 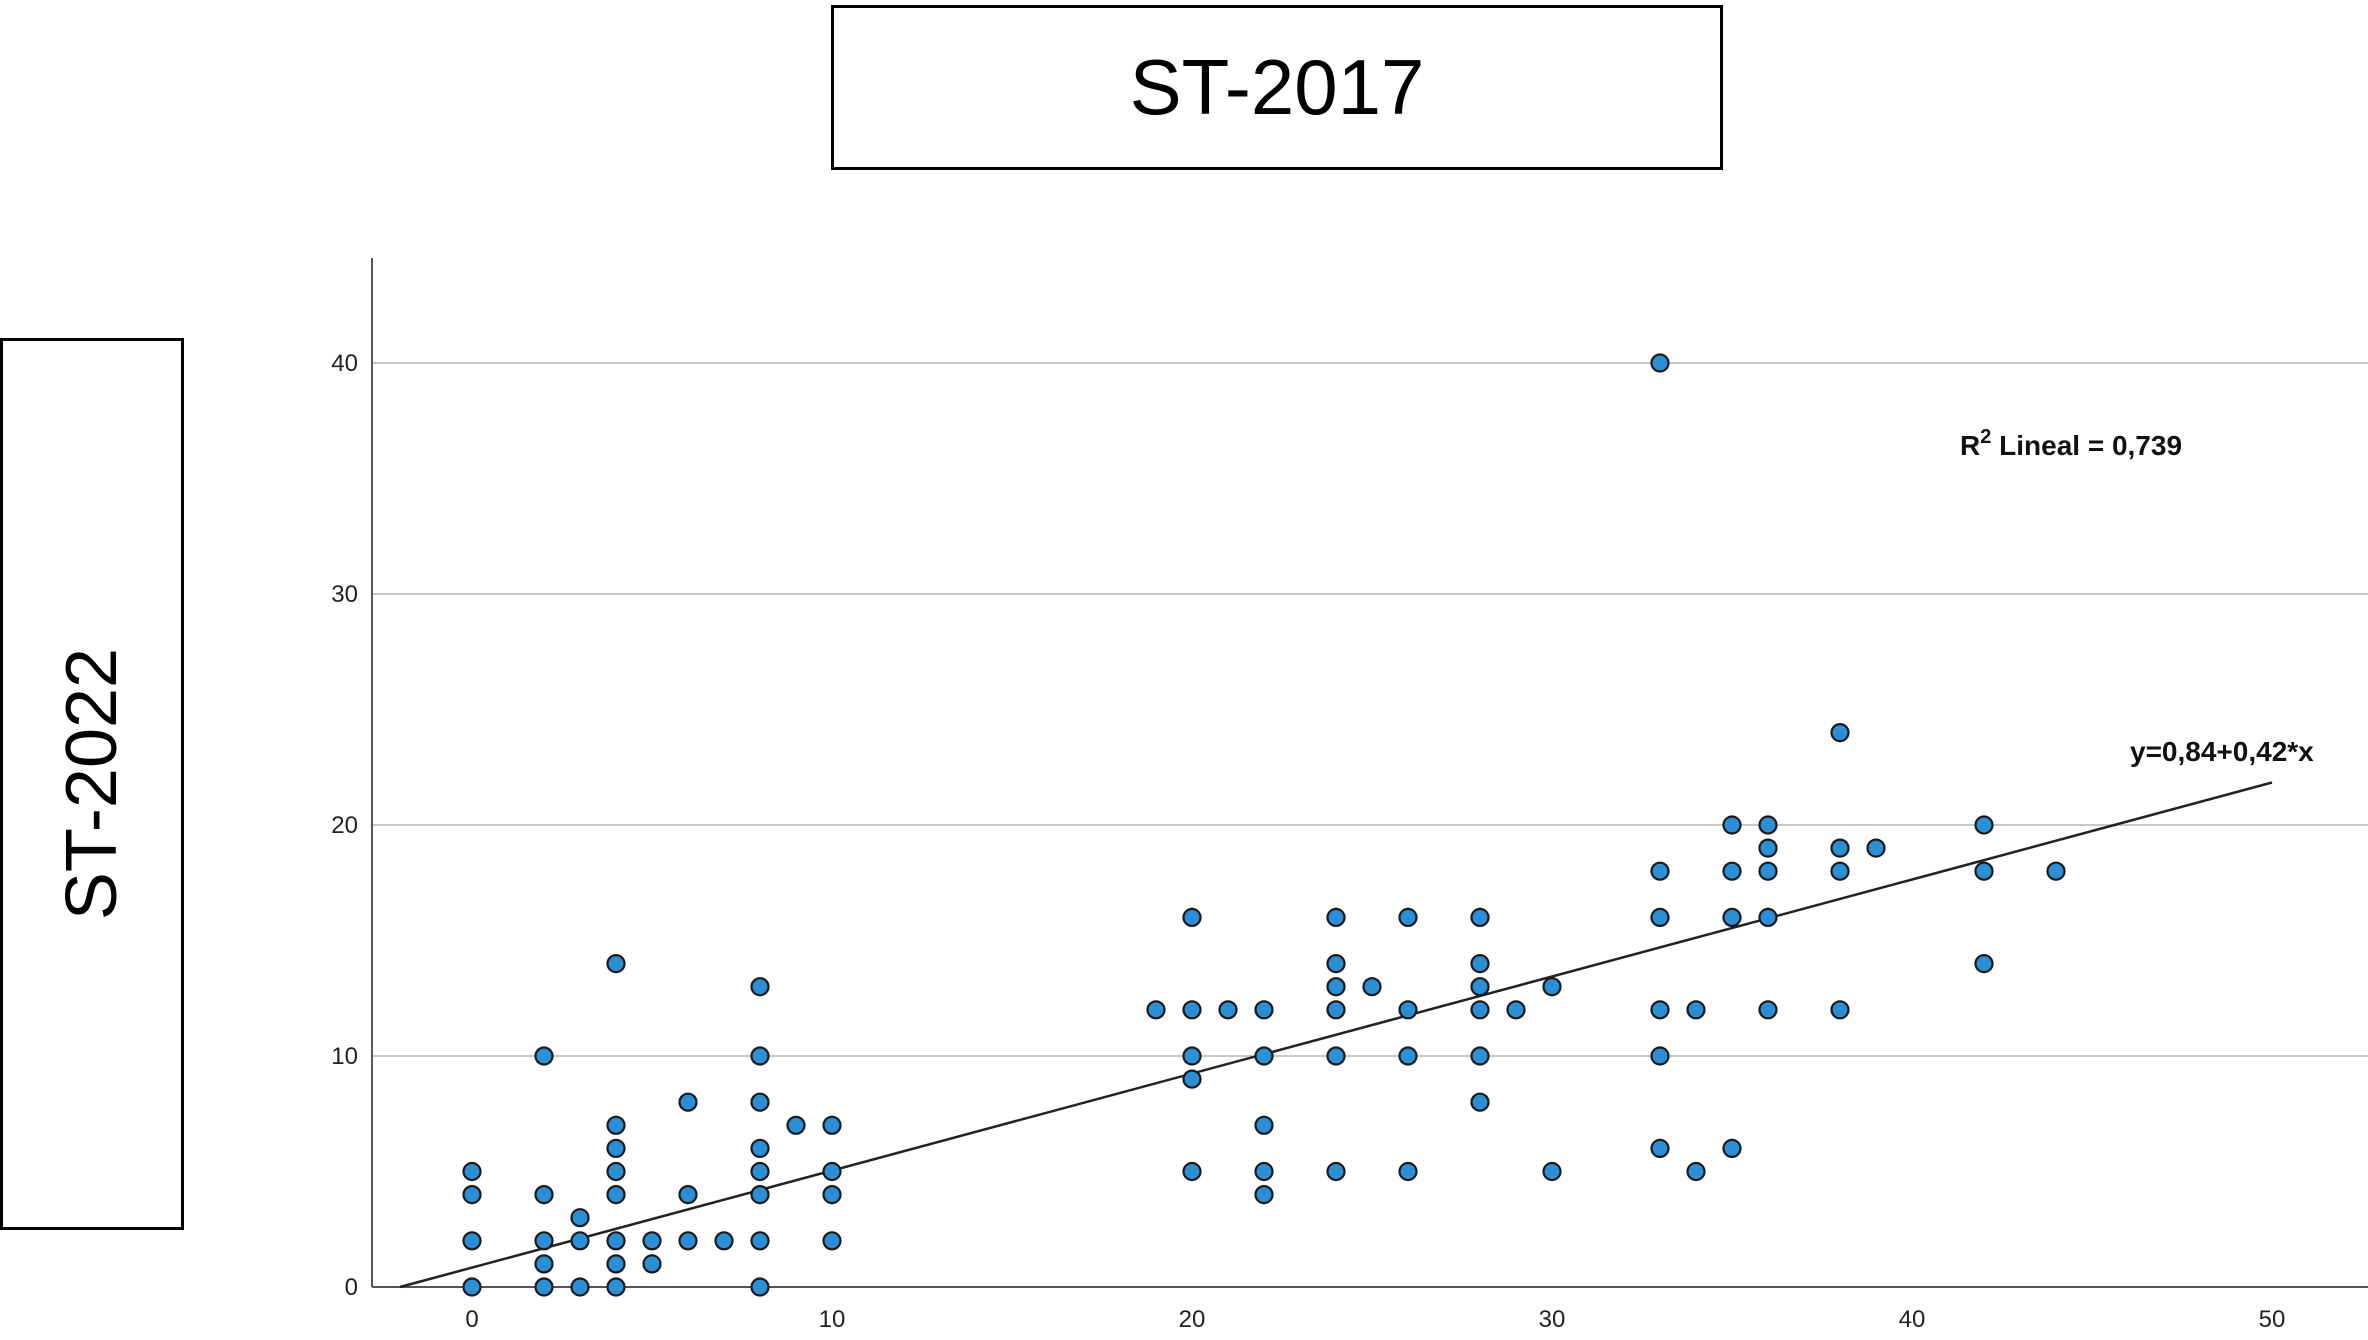 What do you see at coordinates (344, 594) in the screenshot?
I see `y-tick-label: 30` at bounding box center [344, 594].